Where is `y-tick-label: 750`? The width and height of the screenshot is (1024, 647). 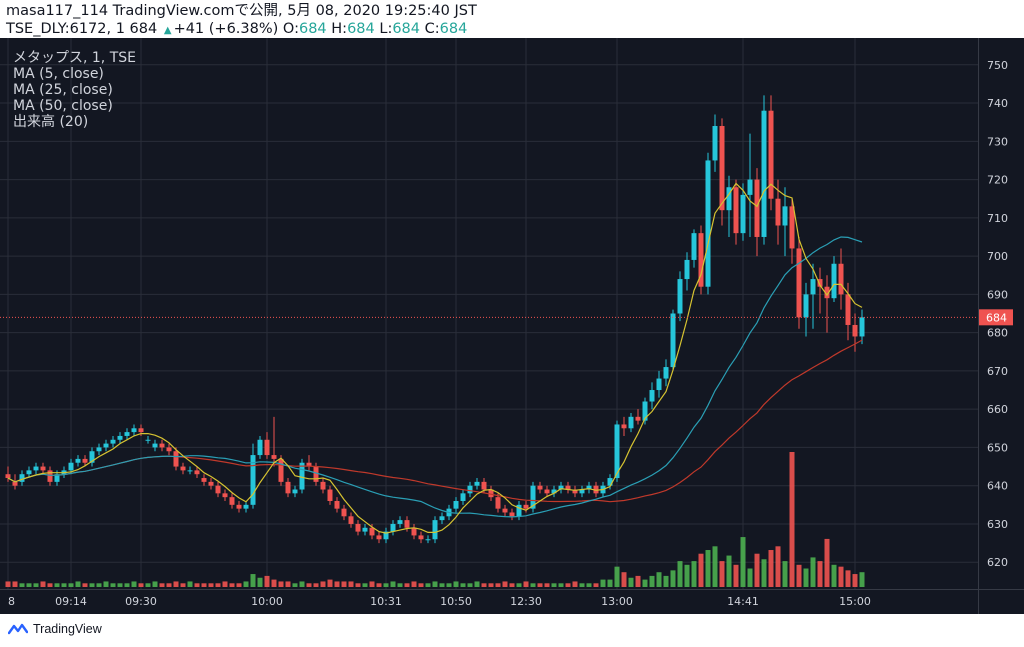 y-tick-label: 750 is located at coordinates (997, 65).